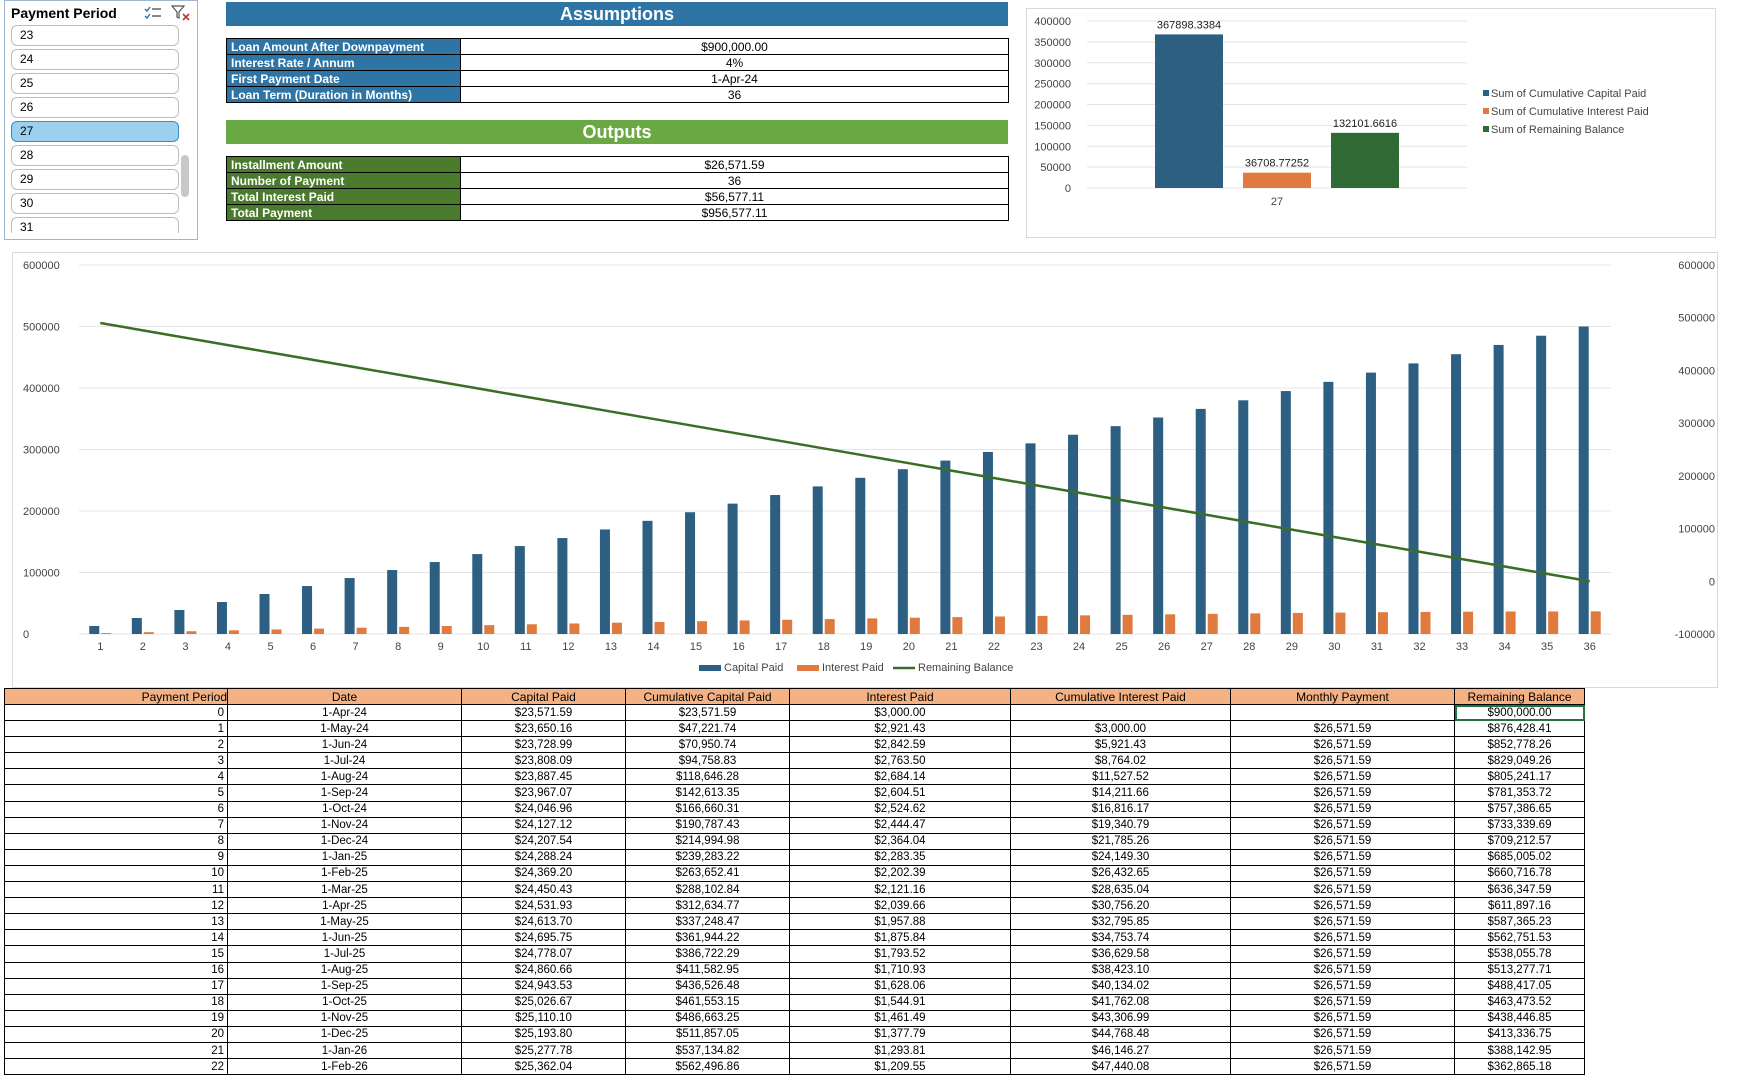 This screenshot has width=1740, height=1088. Describe the element at coordinates (344, 954) in the screenshot. I see `table-cell: 1-Jul-25` at that location.